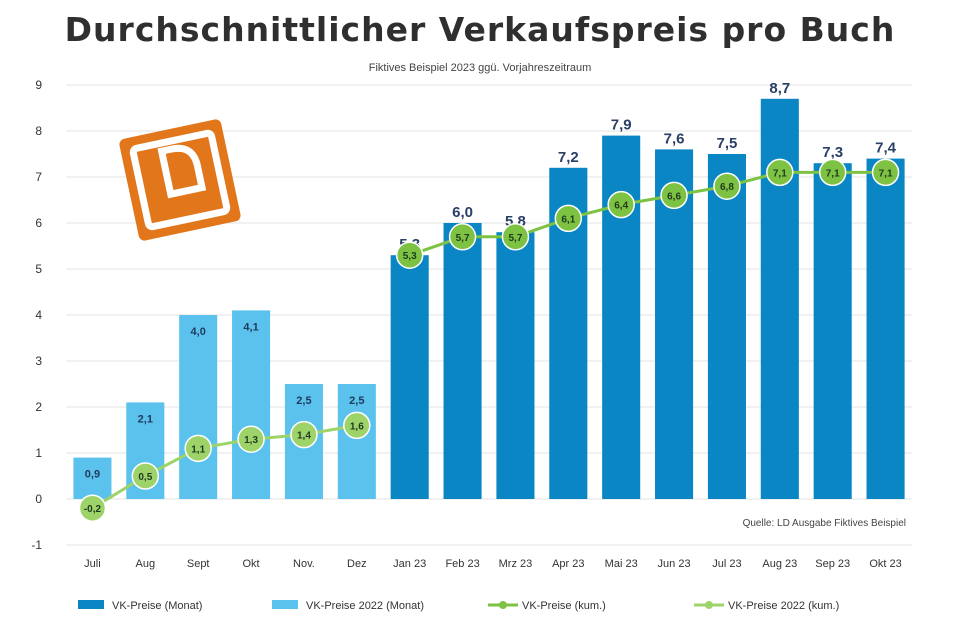 The width and height of the screenshot is (960, 640). I want to click on y-tick-label: 4, so click(38, 315).